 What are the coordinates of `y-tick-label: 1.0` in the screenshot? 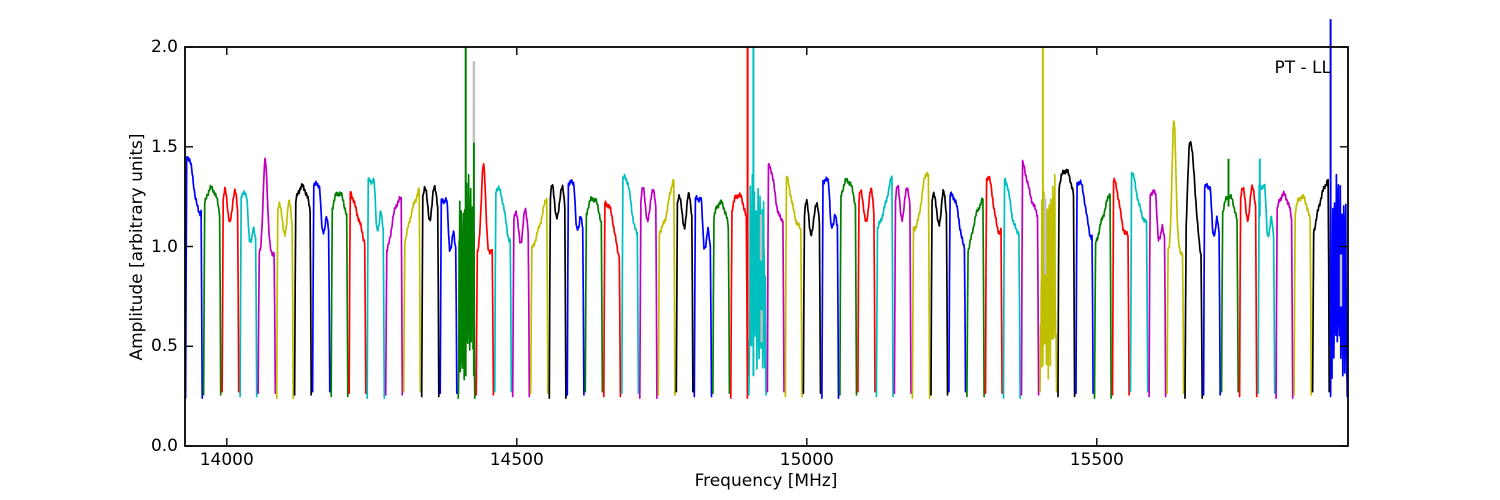 It's located at (164, 246).